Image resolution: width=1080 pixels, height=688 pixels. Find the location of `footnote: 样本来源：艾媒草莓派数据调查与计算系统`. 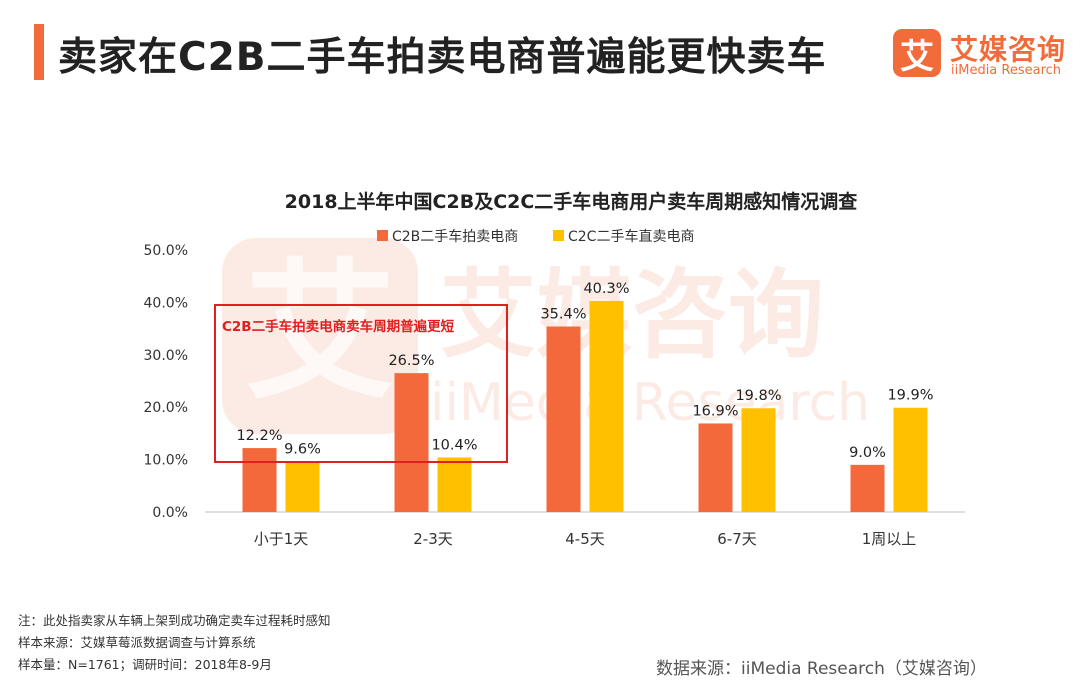

footnote: 样本来源：艾媒草莓派数据调查与计算系统 is located at coordinates (137, 642).